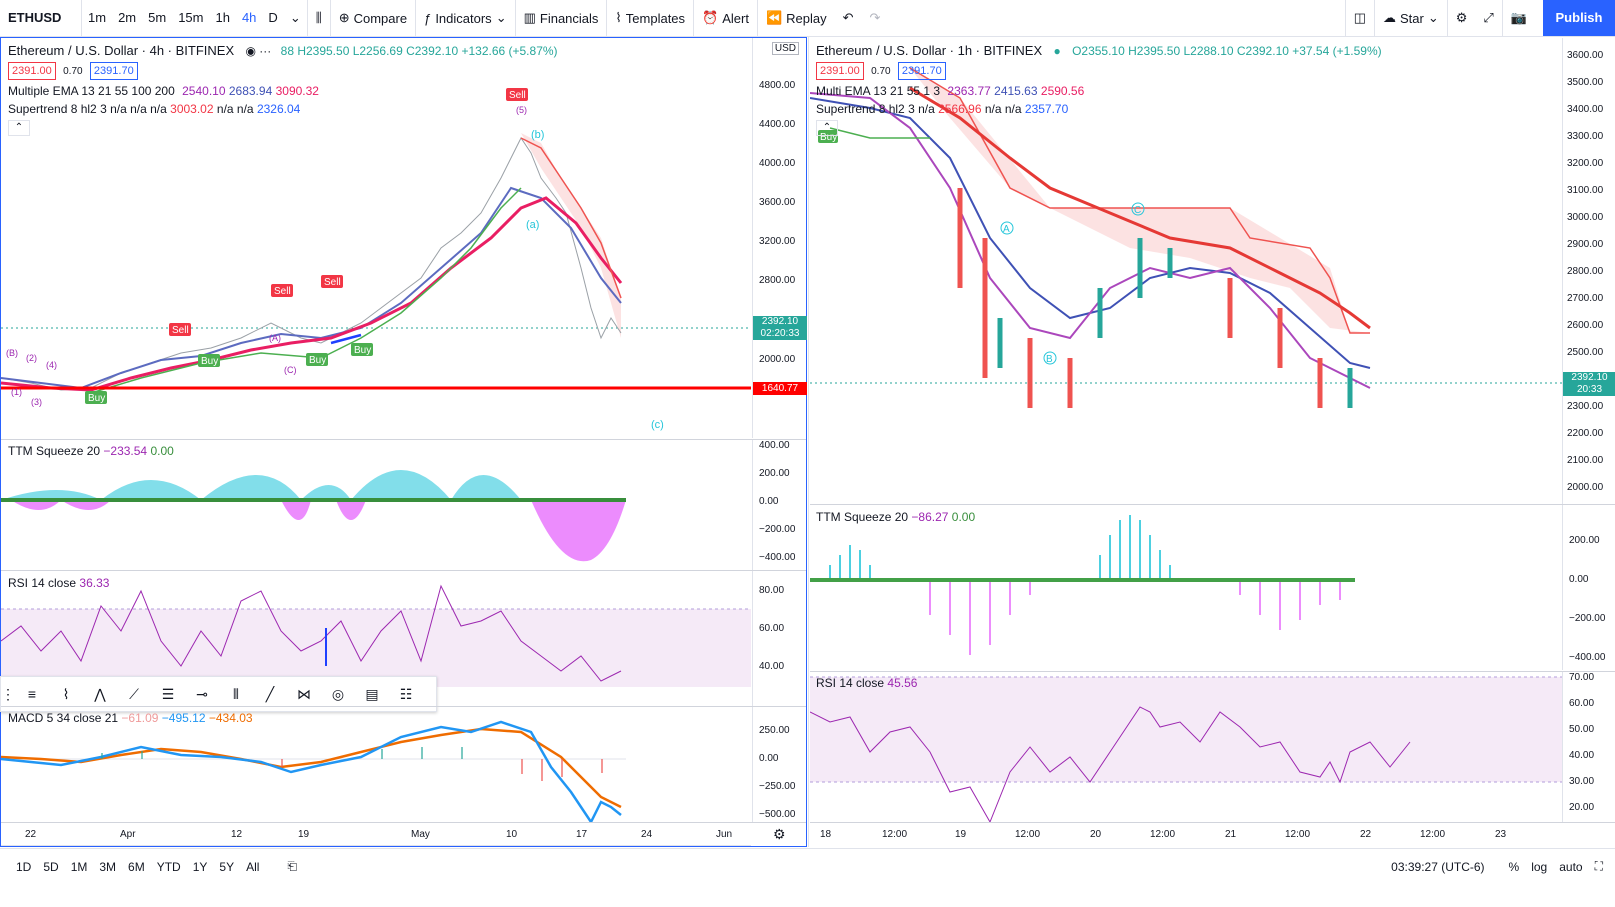  What do you see at coordinates (91, 451) in the screenshot?
I see `ttm-legend: TTM Squeeze 20 −233.54 0.00` at bounding box center [91, 451].